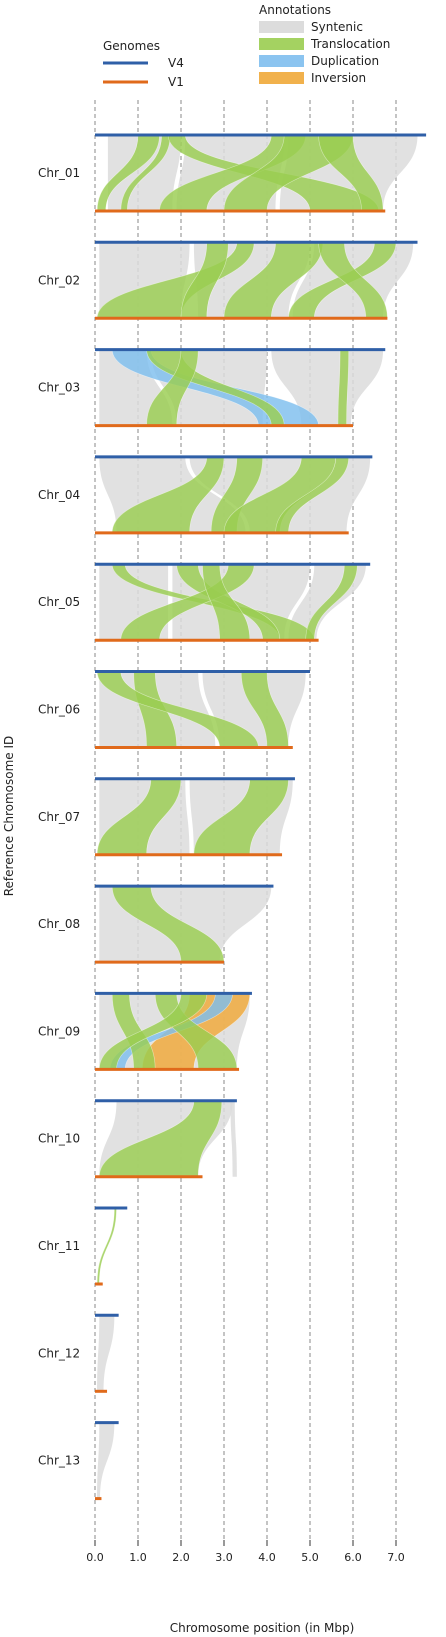 Image resolution: width=446 pixels, height=1637 pixels. I want to click on x-tick-label: 0.0, so click(95, 1557).